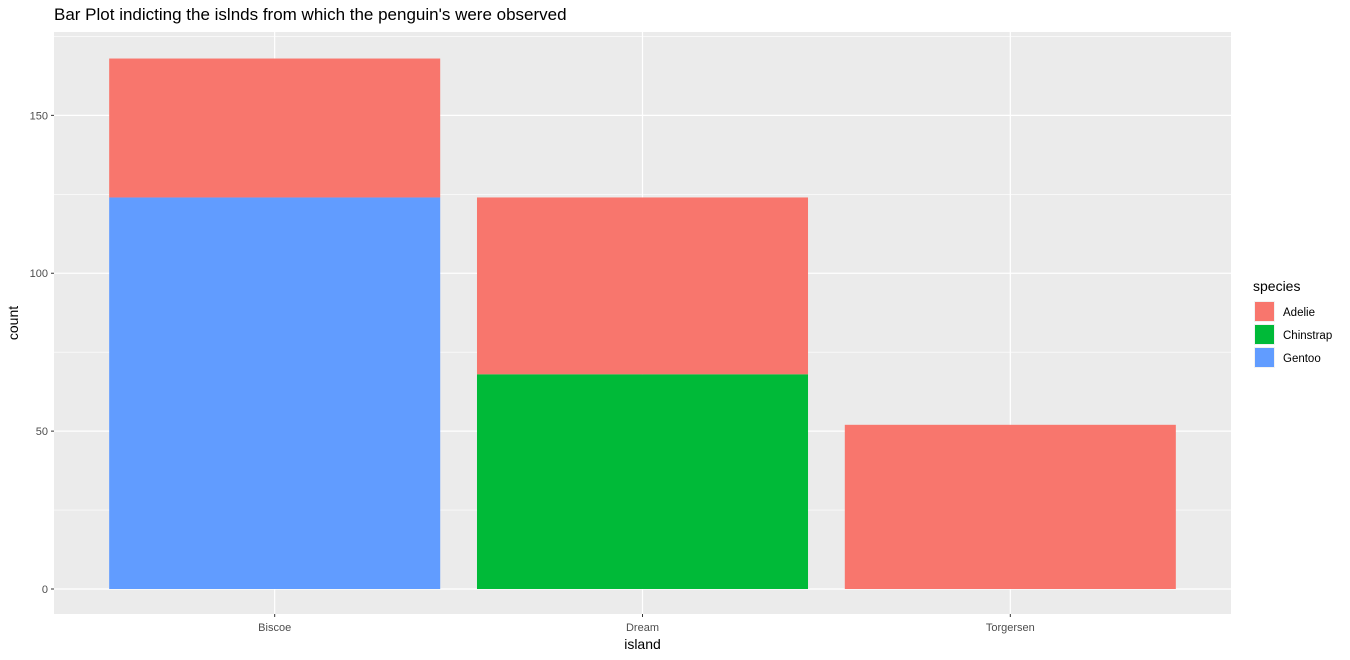 The image size is (1350, 660). Describe the element at coordinates (1302, 359) in the screenshot. I see `legend-label-gentoo: Gentoo` at that location.